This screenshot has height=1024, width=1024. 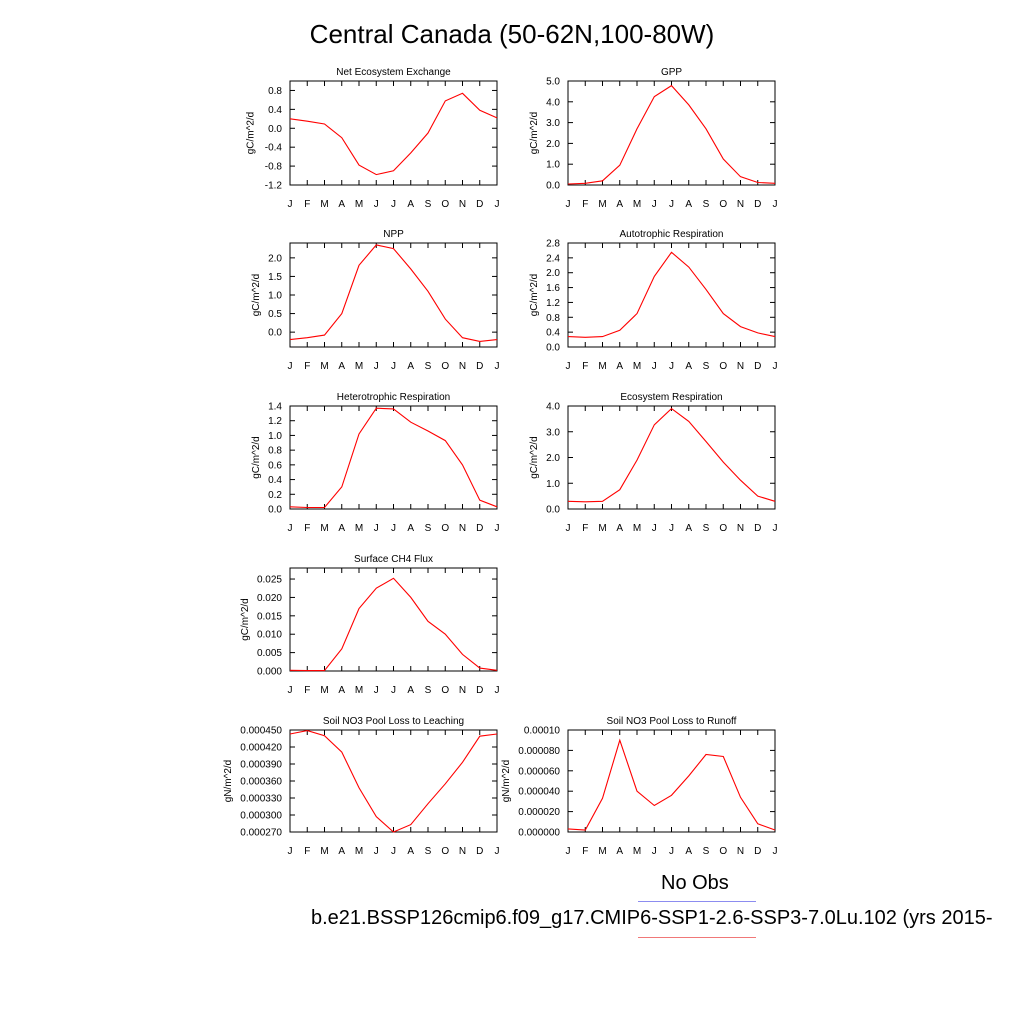 I want to click on y-tick-label: 0.005, so click(x=269, y=653).